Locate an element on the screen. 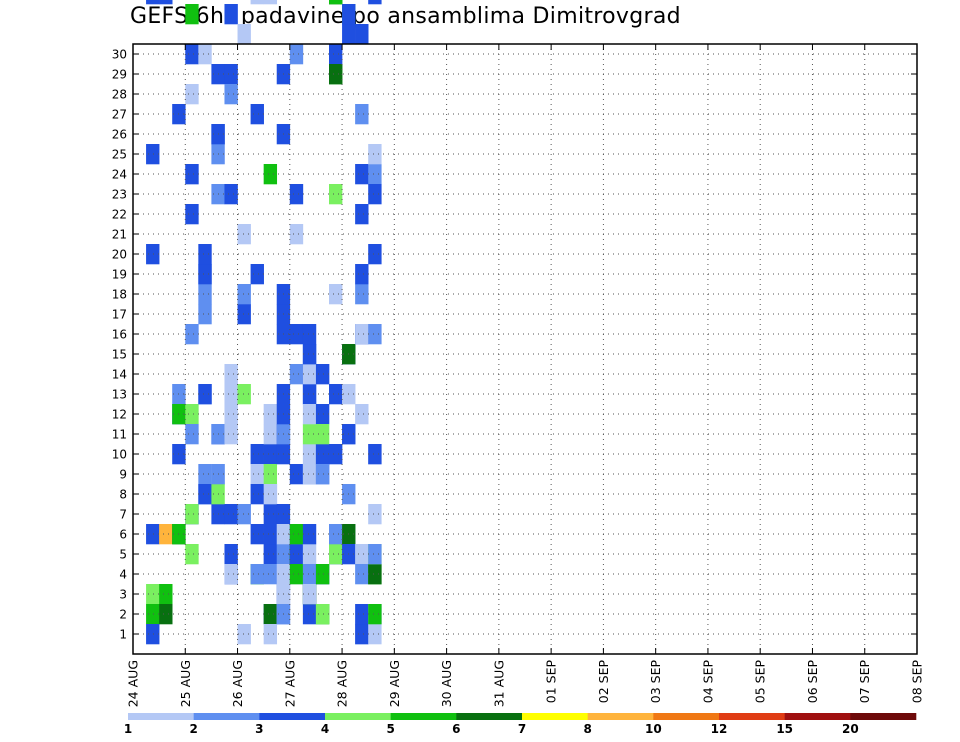  y-tick-label: 23 is located at coordinates (119, 195).